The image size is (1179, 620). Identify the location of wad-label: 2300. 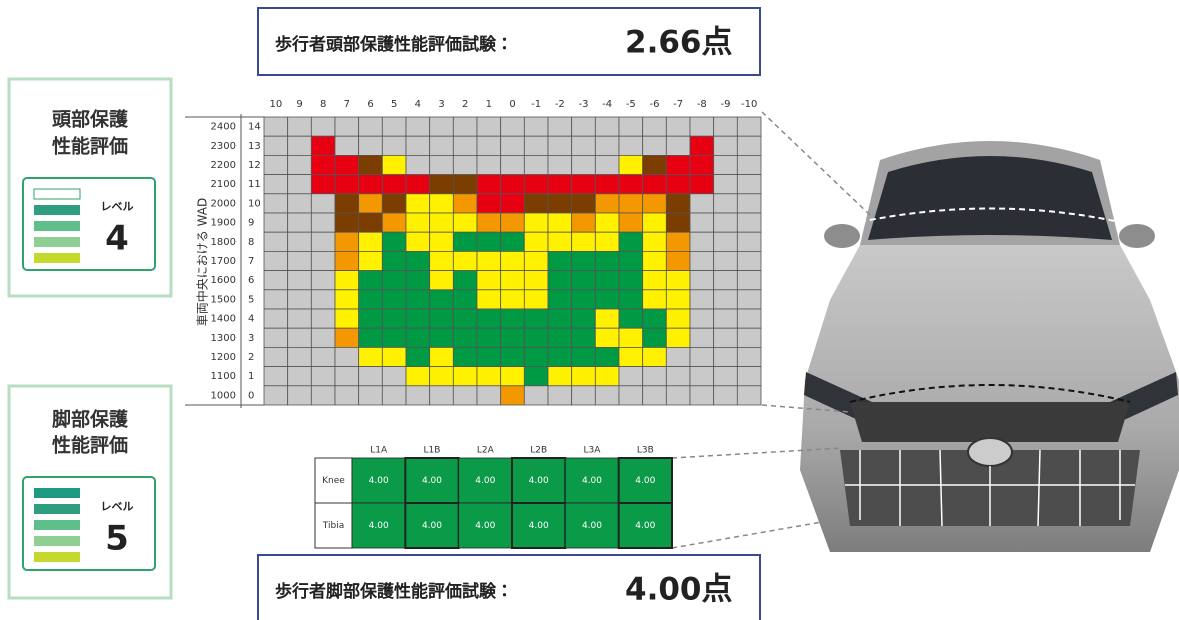
(223, 146).